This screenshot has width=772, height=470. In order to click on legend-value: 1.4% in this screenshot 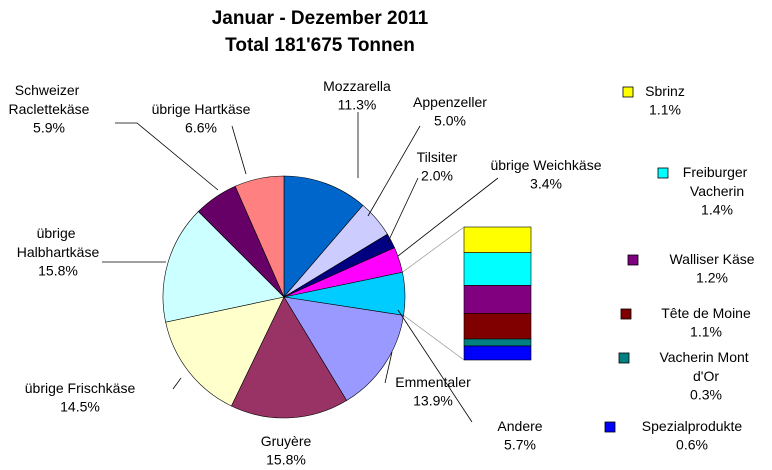, I will do `click(717, 210)`.